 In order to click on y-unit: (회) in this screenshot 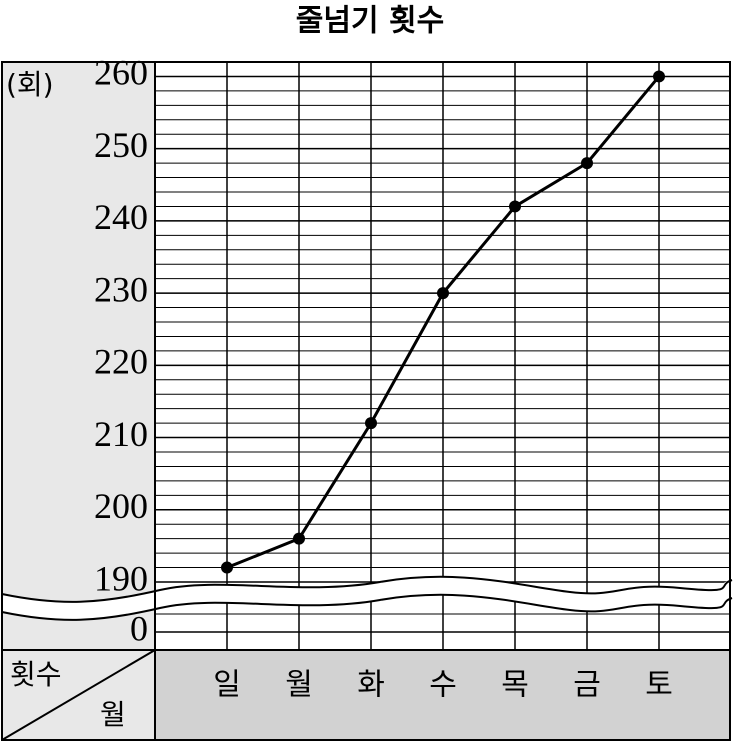, I will do `click(30, 84)`.